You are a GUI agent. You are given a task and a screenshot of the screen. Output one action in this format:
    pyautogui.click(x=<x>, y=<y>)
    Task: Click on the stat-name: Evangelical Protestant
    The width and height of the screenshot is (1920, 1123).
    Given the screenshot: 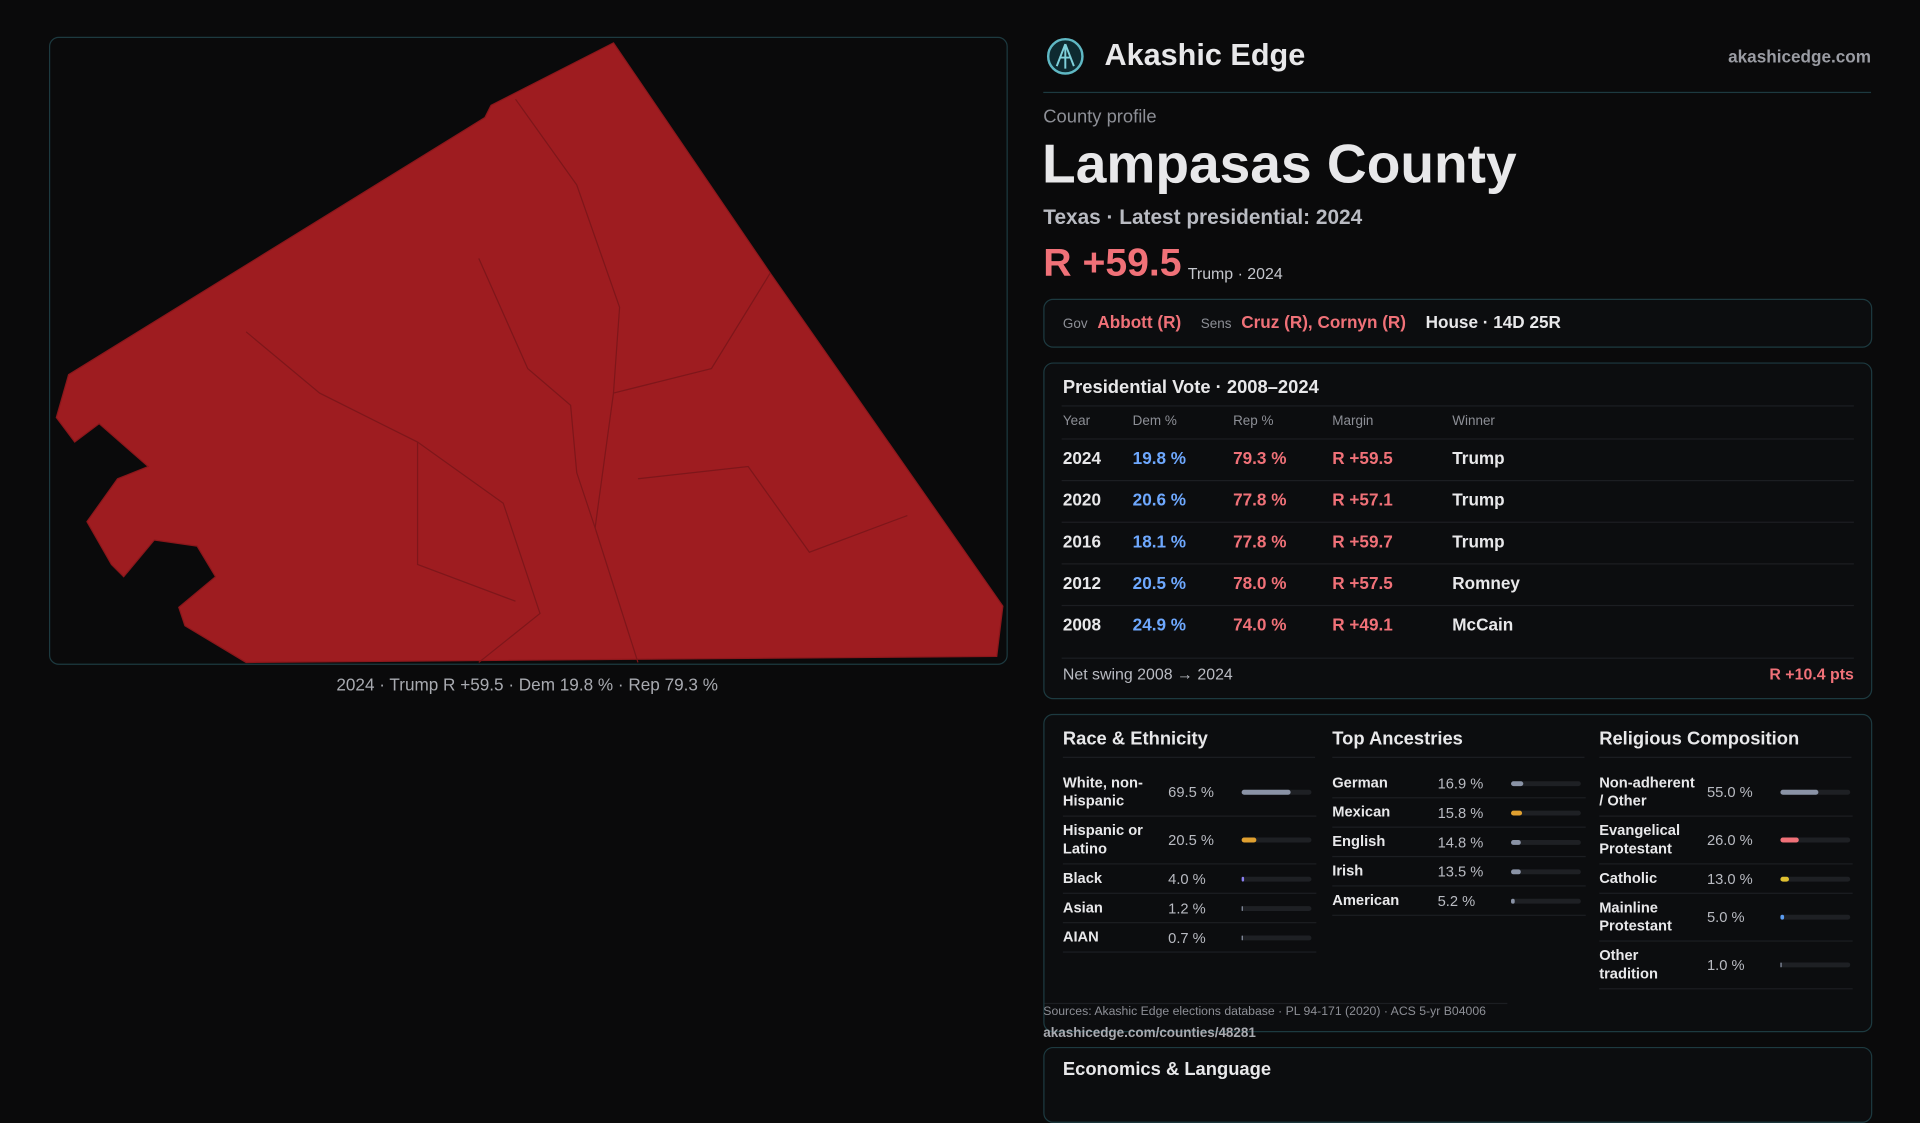 What is the action you would take?
    pyautogui.click(x=1640, y=839)
    